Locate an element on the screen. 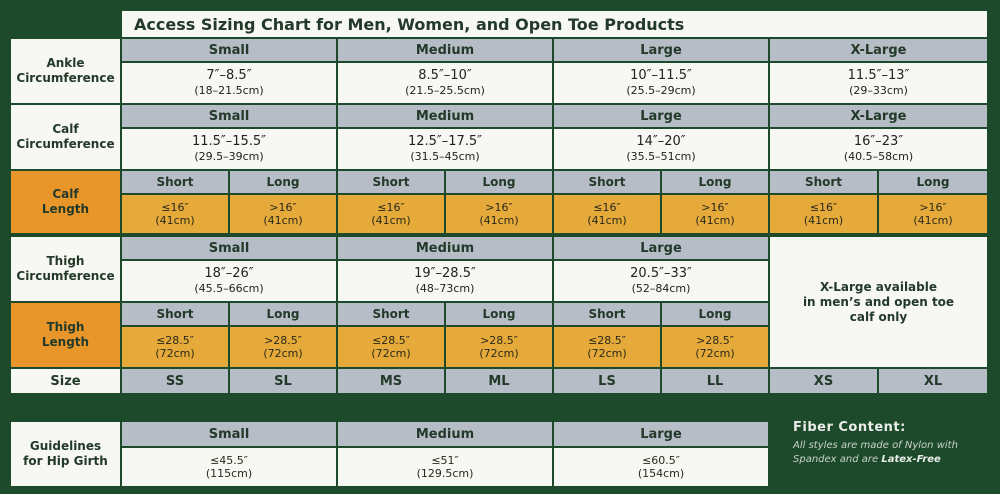  ankle-label: Ankle Circumference is located at coordinates (65, 71).